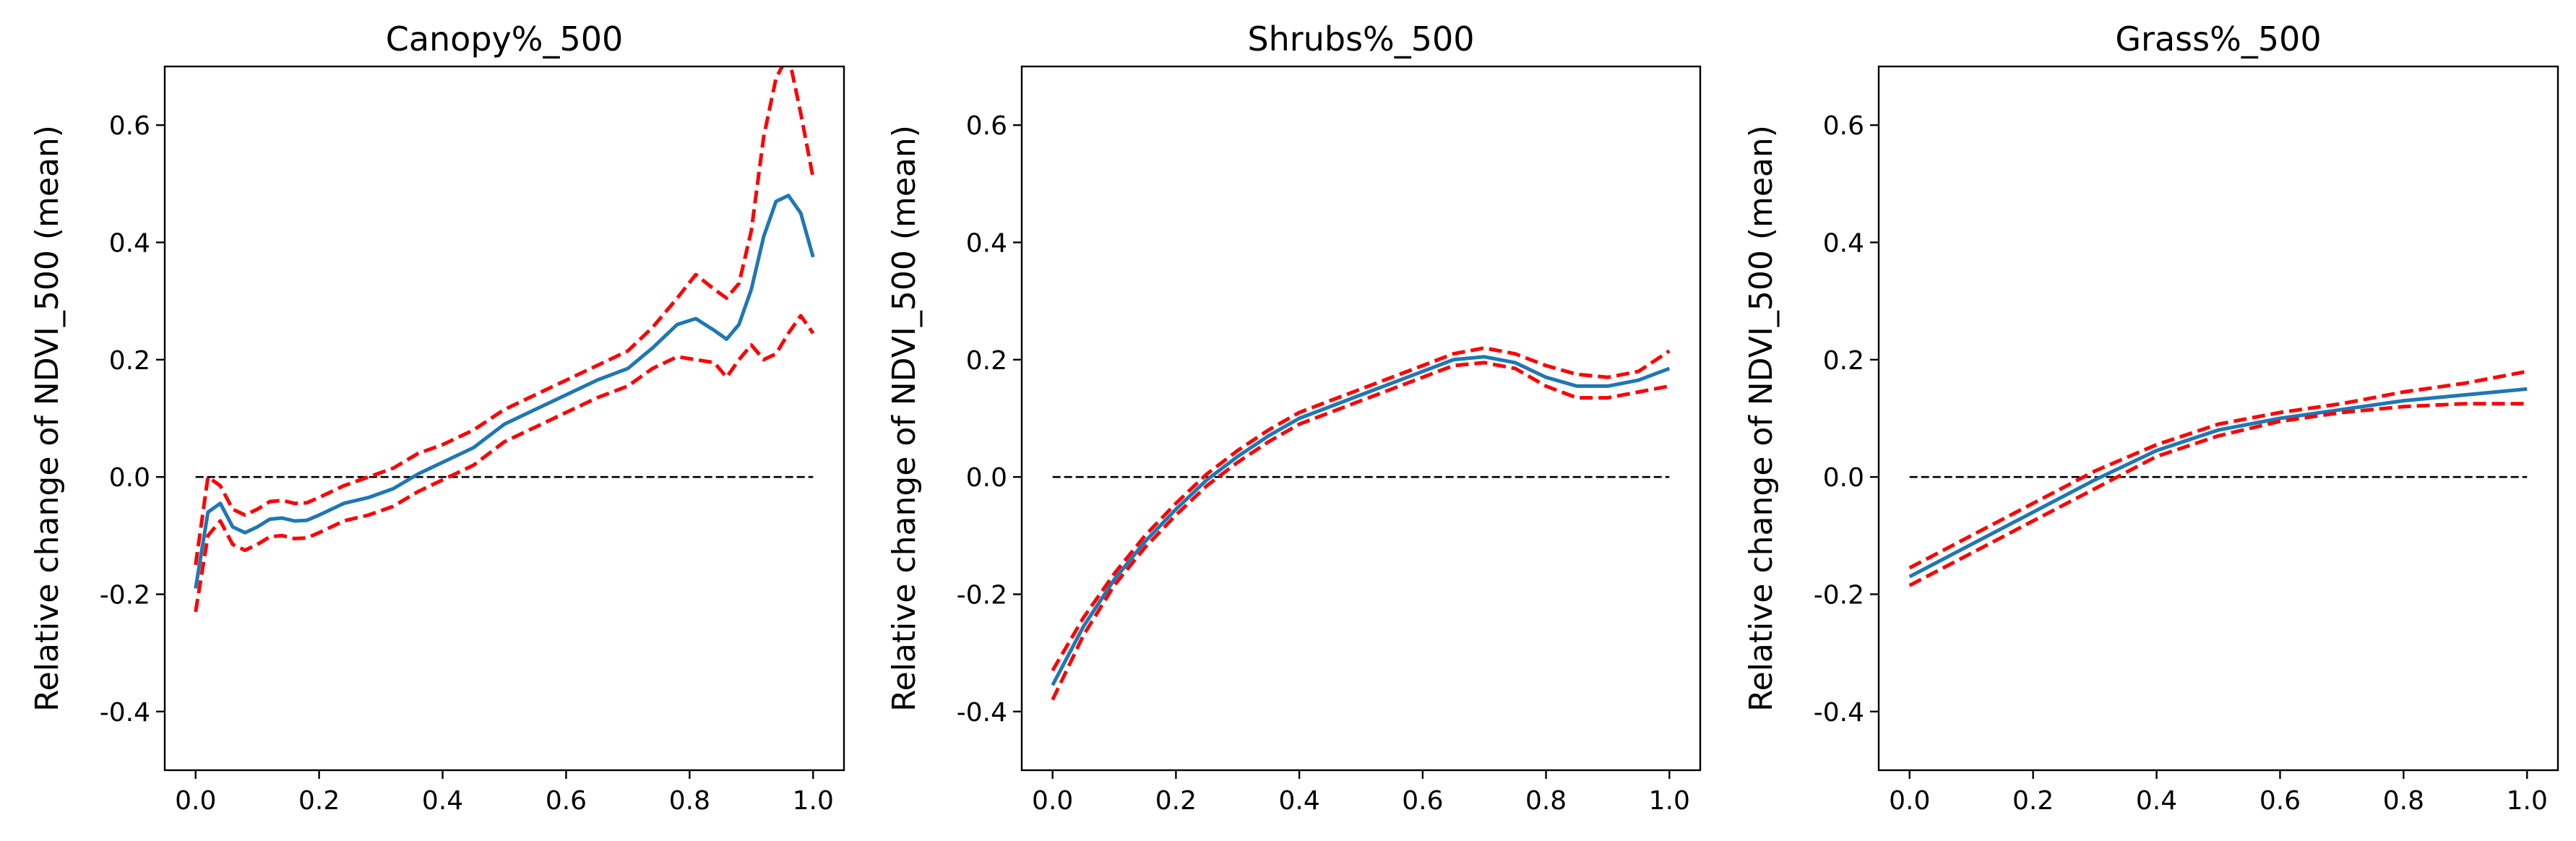  I want to click on subplot-title: Shrubs%_500, so click(1360, 39).